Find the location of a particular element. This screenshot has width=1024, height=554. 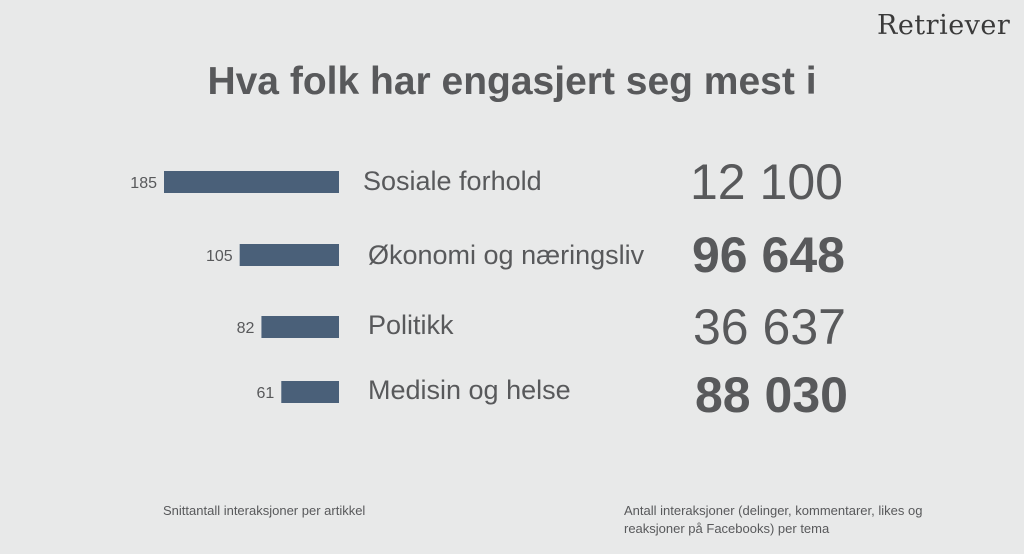

total-value: 12 100 is located at coordinates (766, 182).